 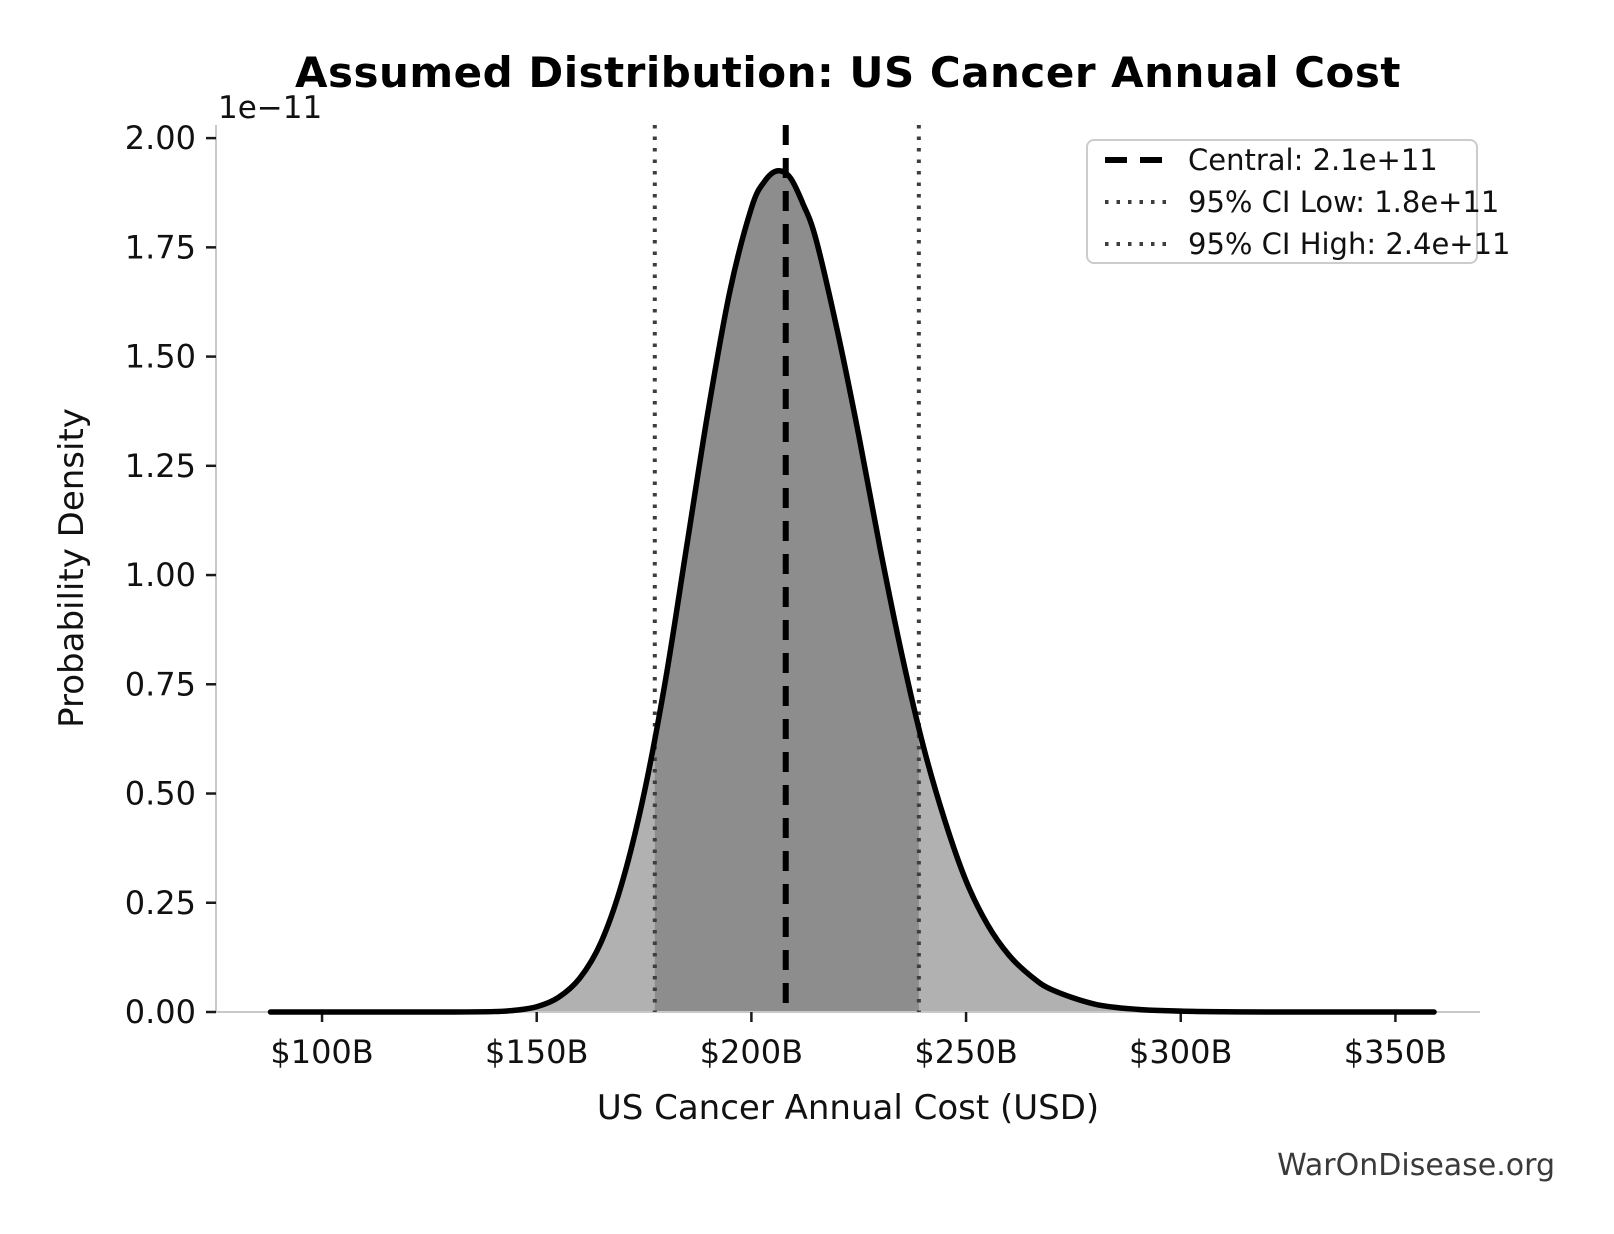 I want to click on x-axis-label: US Cancer Annual Cost (USD), so click(x=848, y=1108).